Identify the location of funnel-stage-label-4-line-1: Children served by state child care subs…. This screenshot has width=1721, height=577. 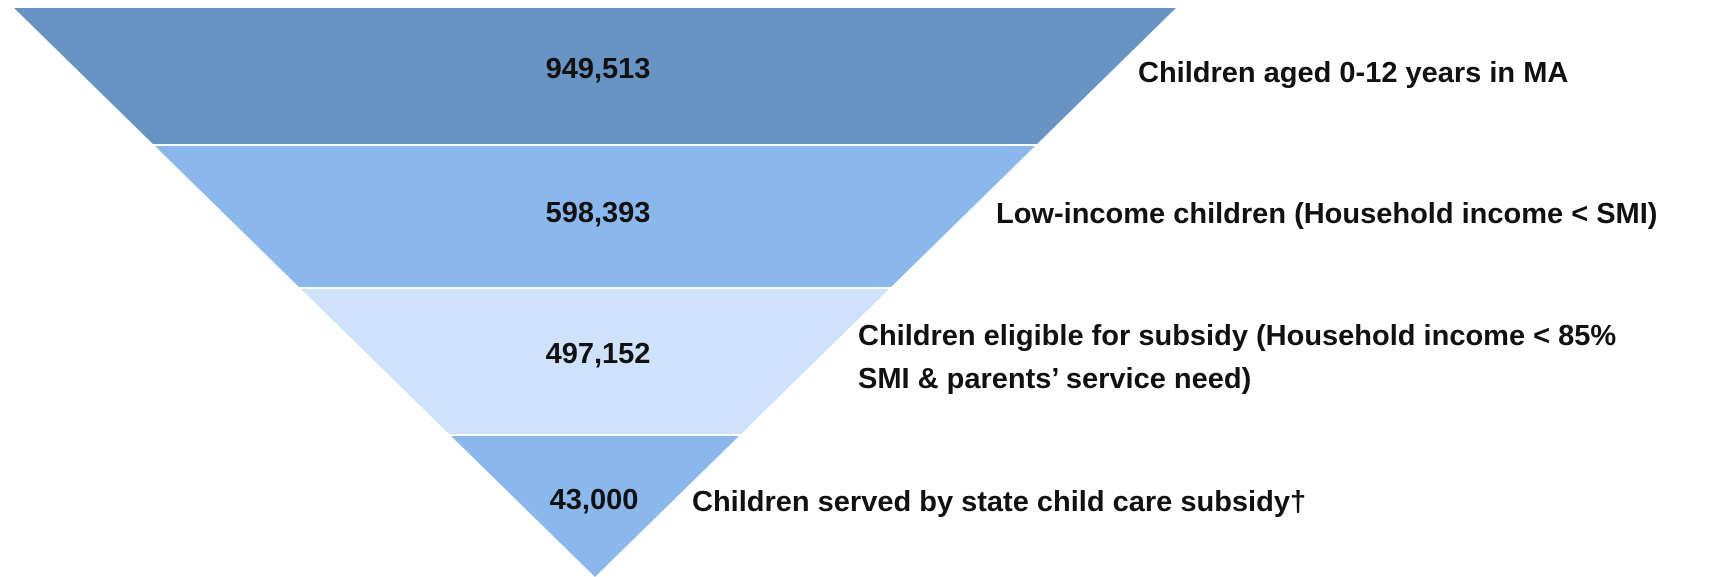
(999, 502).